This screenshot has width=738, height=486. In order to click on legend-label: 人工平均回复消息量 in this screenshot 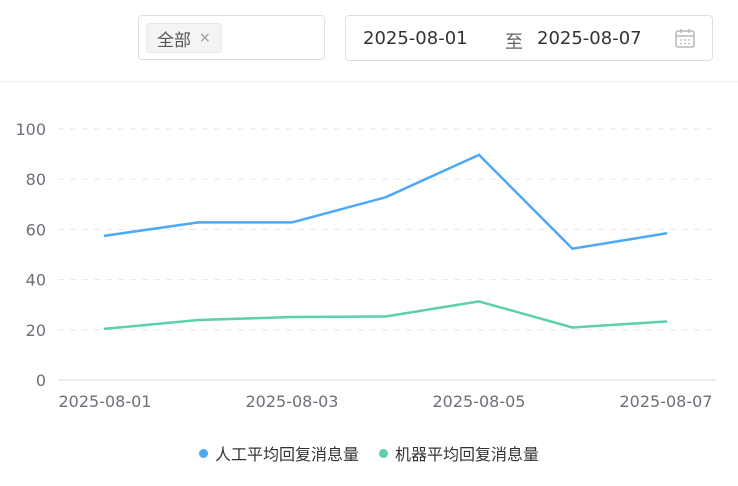, I will do `click(286, 454)`.